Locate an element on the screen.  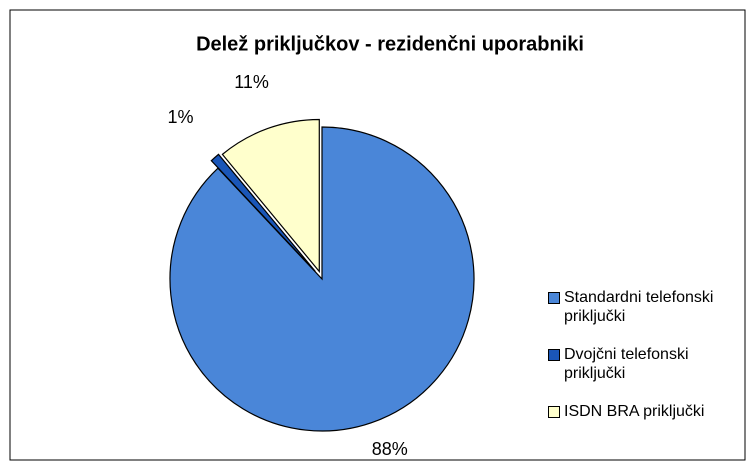
data-label: 88% is located at coordinates (390, 449).